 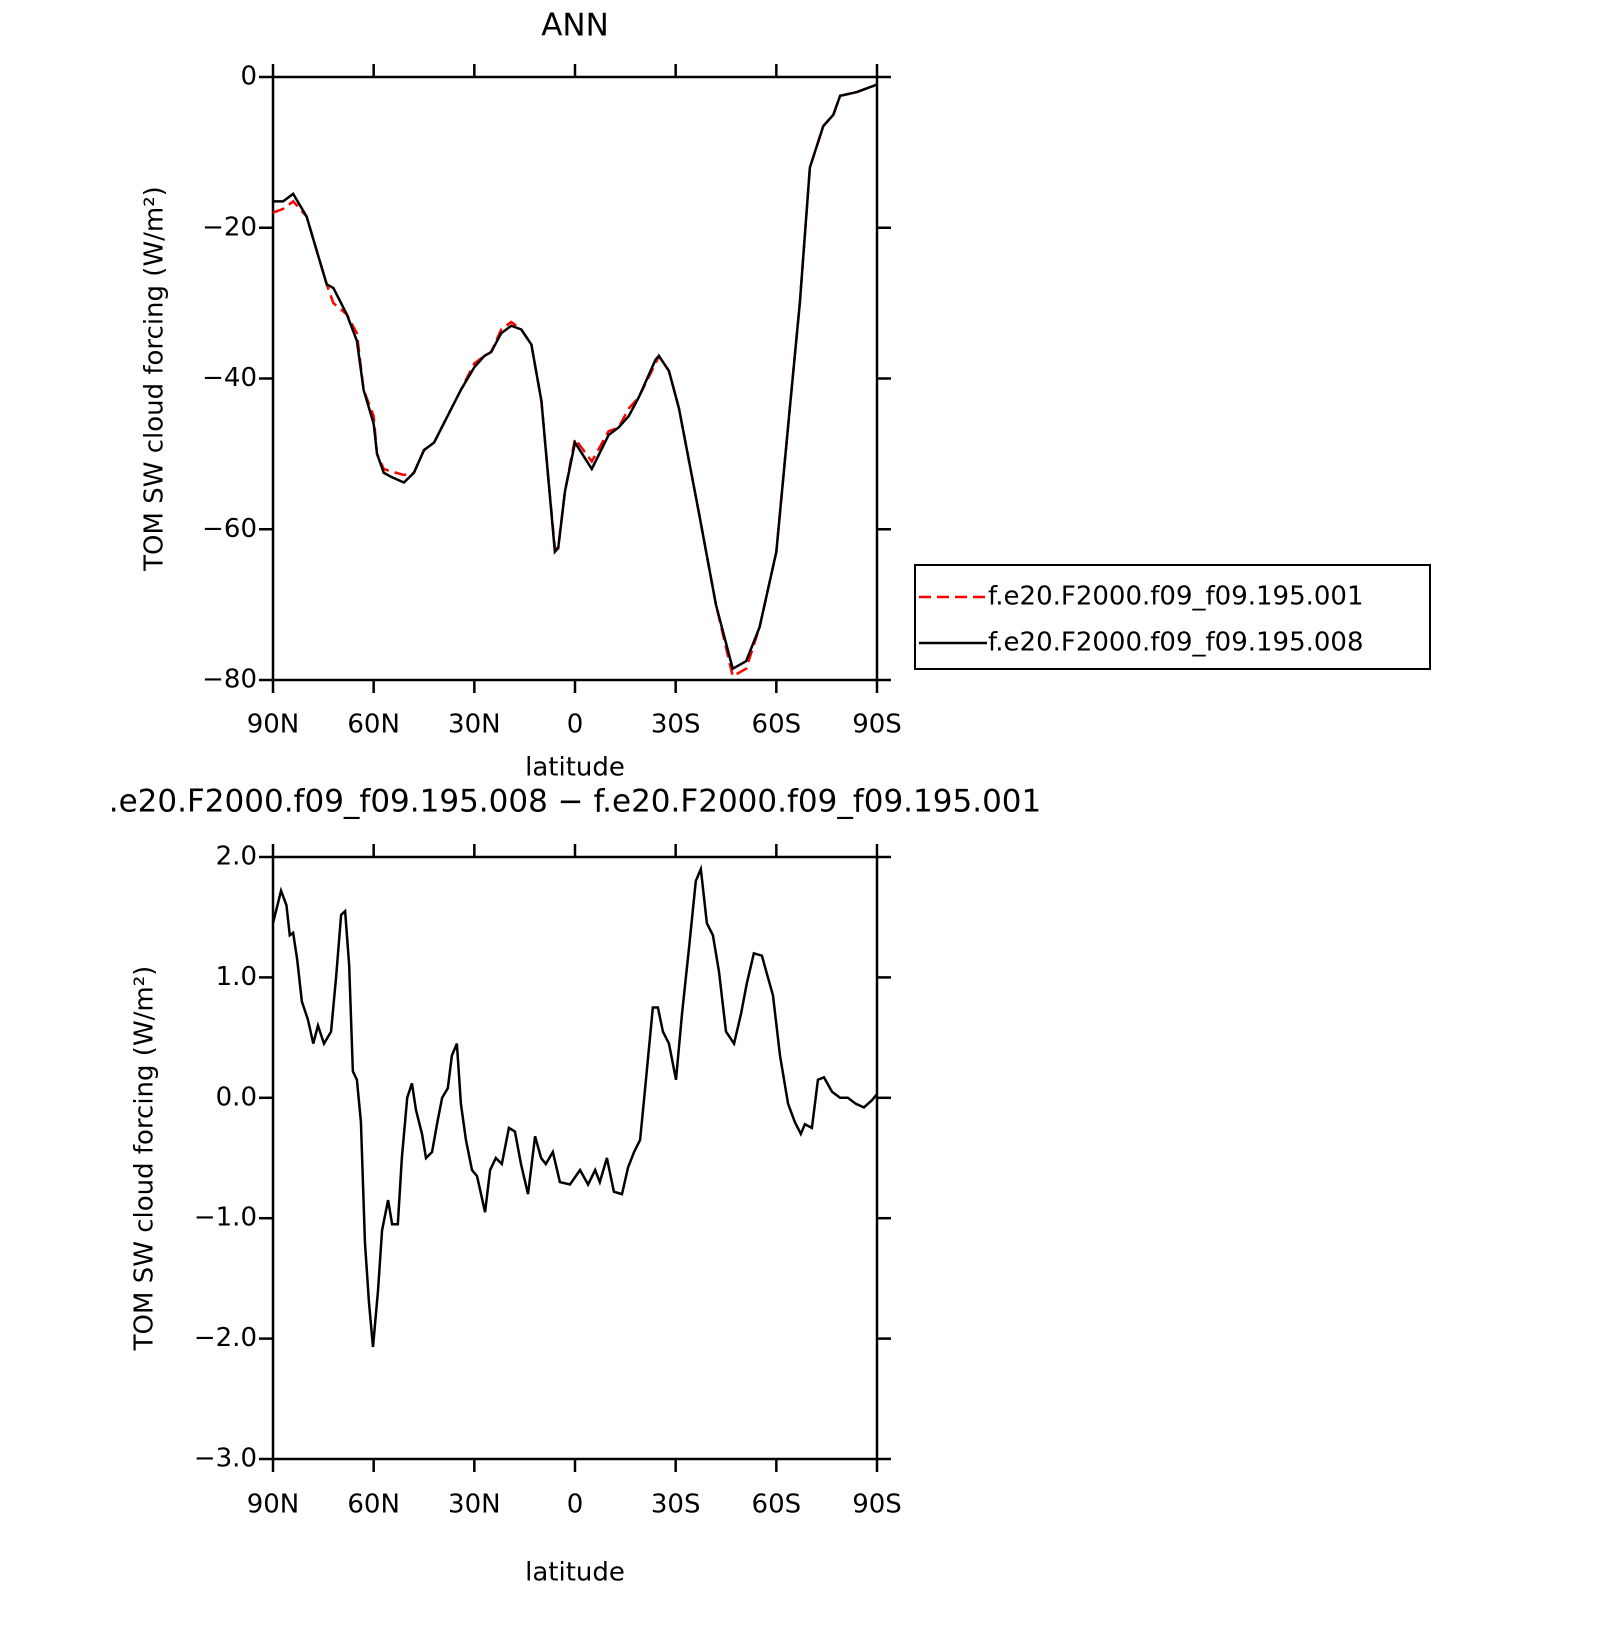 I want to click on y-tick-label: 0.0, so click(x=236, y=1097).